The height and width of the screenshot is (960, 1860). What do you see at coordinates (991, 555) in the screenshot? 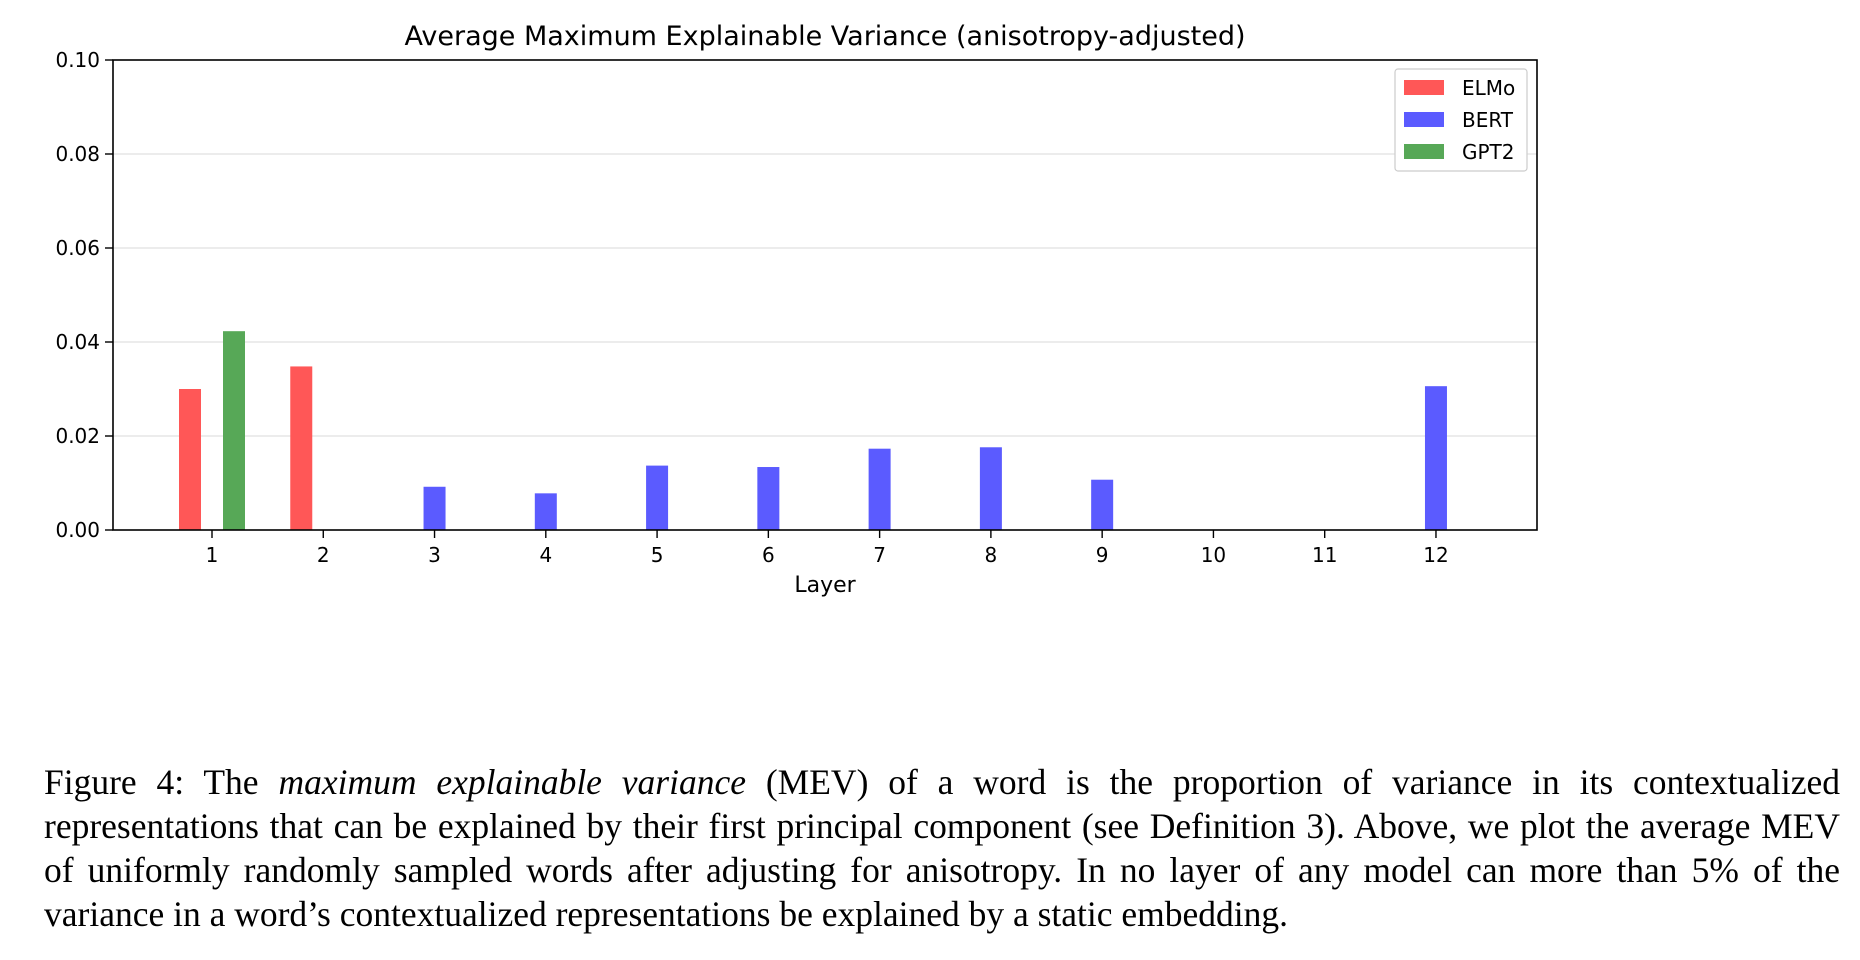
I see `x-tick-label: 8` at bounding box center [991, 555].